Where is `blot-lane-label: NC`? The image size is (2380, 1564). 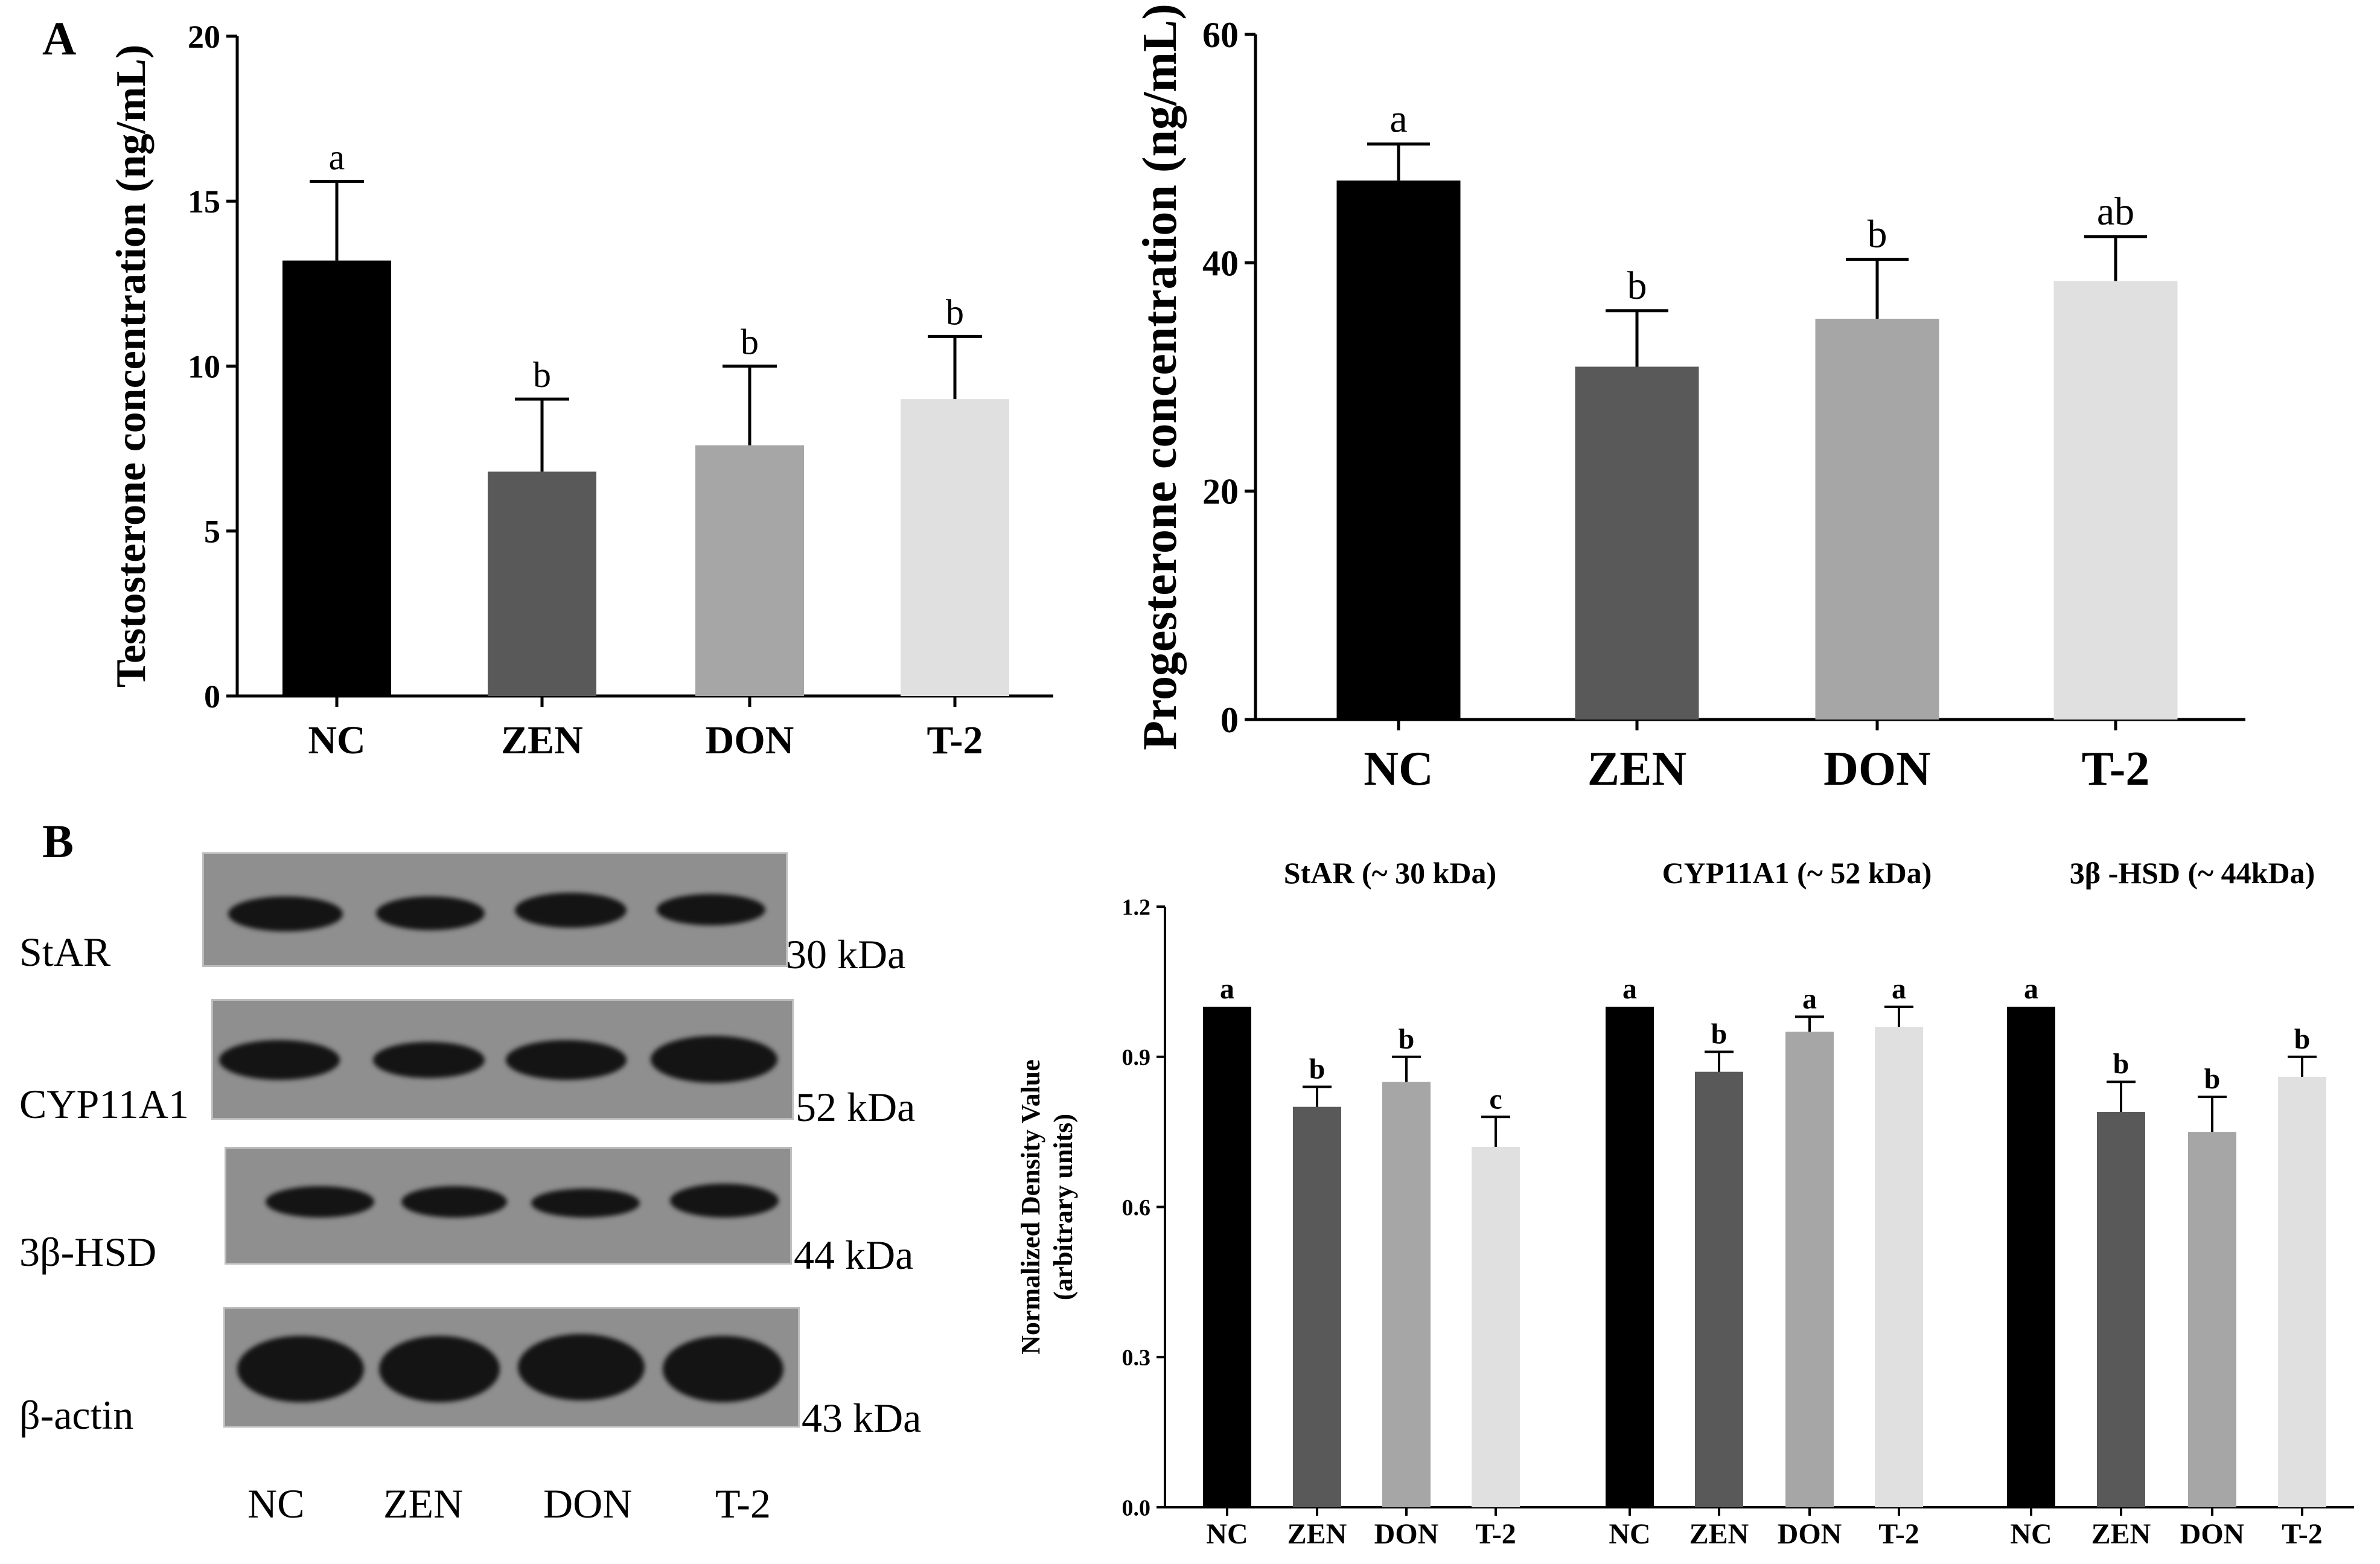
blot-lane-label: NC is located at coordinates (276, 1504).